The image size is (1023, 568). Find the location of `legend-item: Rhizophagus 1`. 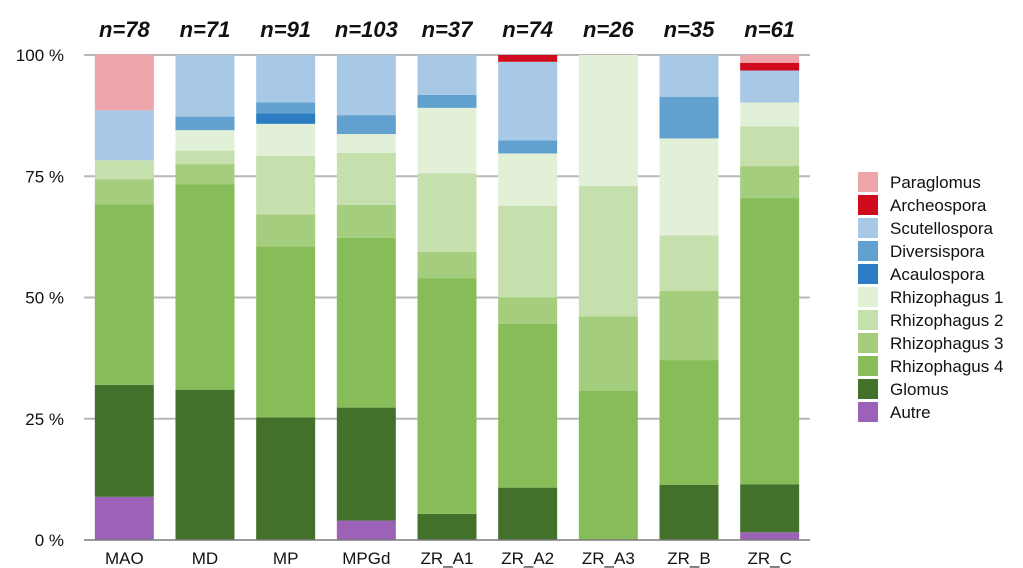

legend-item: Rhizophagus 1 is located at coordinates (930, 297).